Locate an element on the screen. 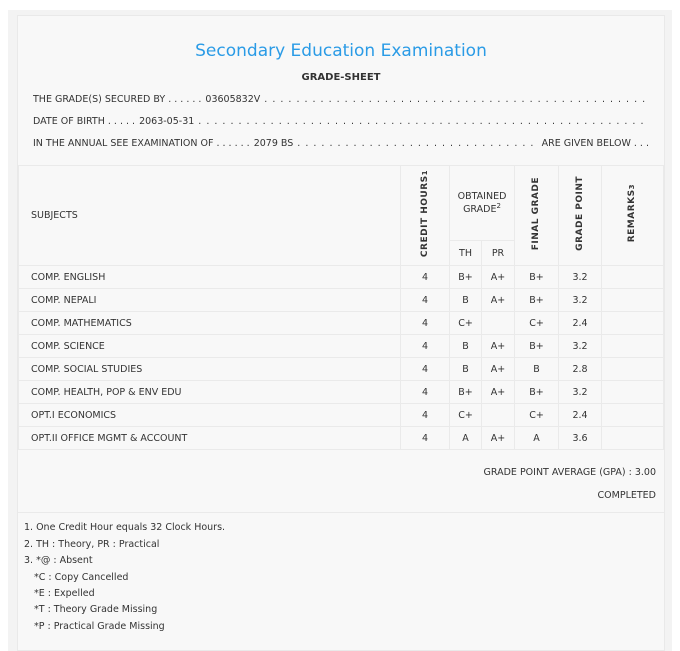 This screenshot has width=680, height=651. cell-subject: COMP. ENGLISH is located at coordinates (209, 277).